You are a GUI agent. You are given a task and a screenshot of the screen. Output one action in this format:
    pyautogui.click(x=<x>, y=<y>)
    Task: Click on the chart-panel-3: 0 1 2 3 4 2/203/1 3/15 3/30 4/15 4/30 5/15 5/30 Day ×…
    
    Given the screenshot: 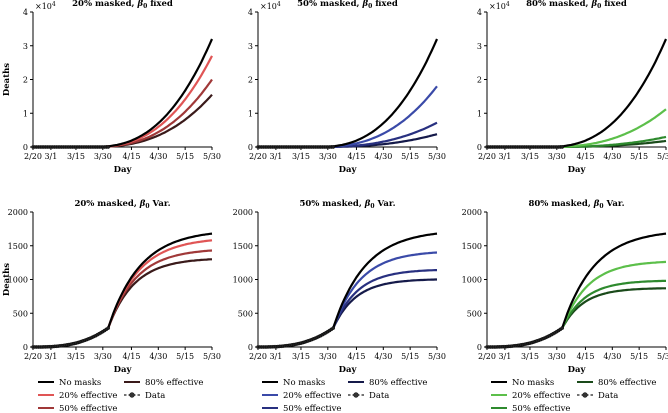 What is the action you would take?
    pyautogui.click(x=572, y=87)
    